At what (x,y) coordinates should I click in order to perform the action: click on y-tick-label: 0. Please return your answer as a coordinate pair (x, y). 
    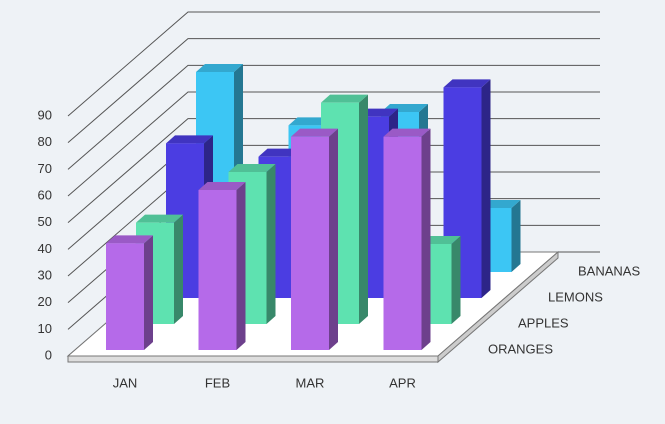
    Looking at the image, I should click on (48, 354).